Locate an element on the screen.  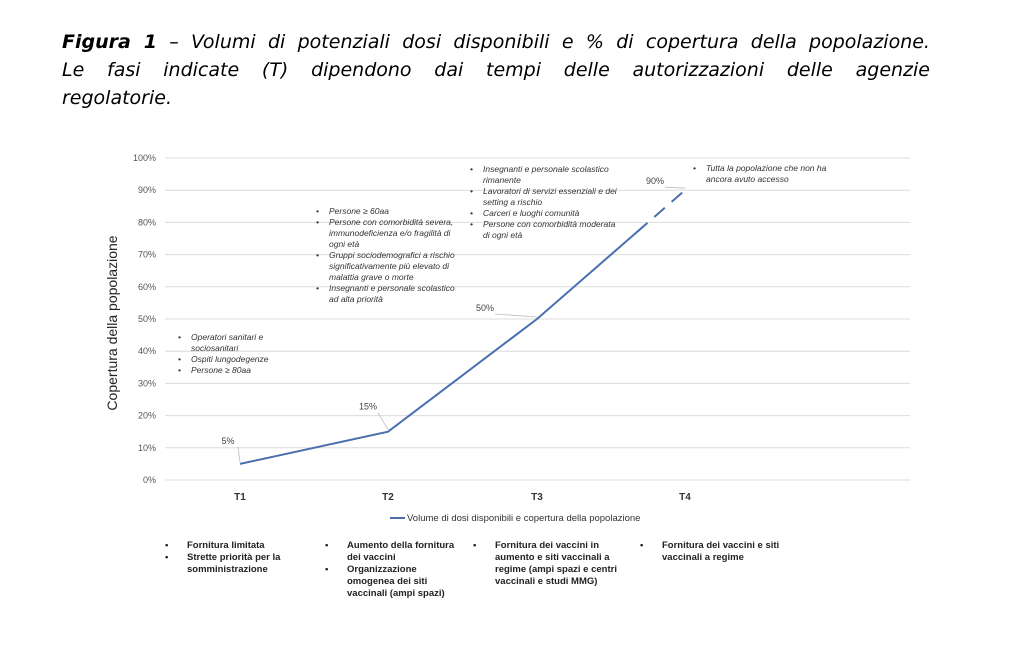
y-tick-label: 100% is located at coordinates (144, 158).